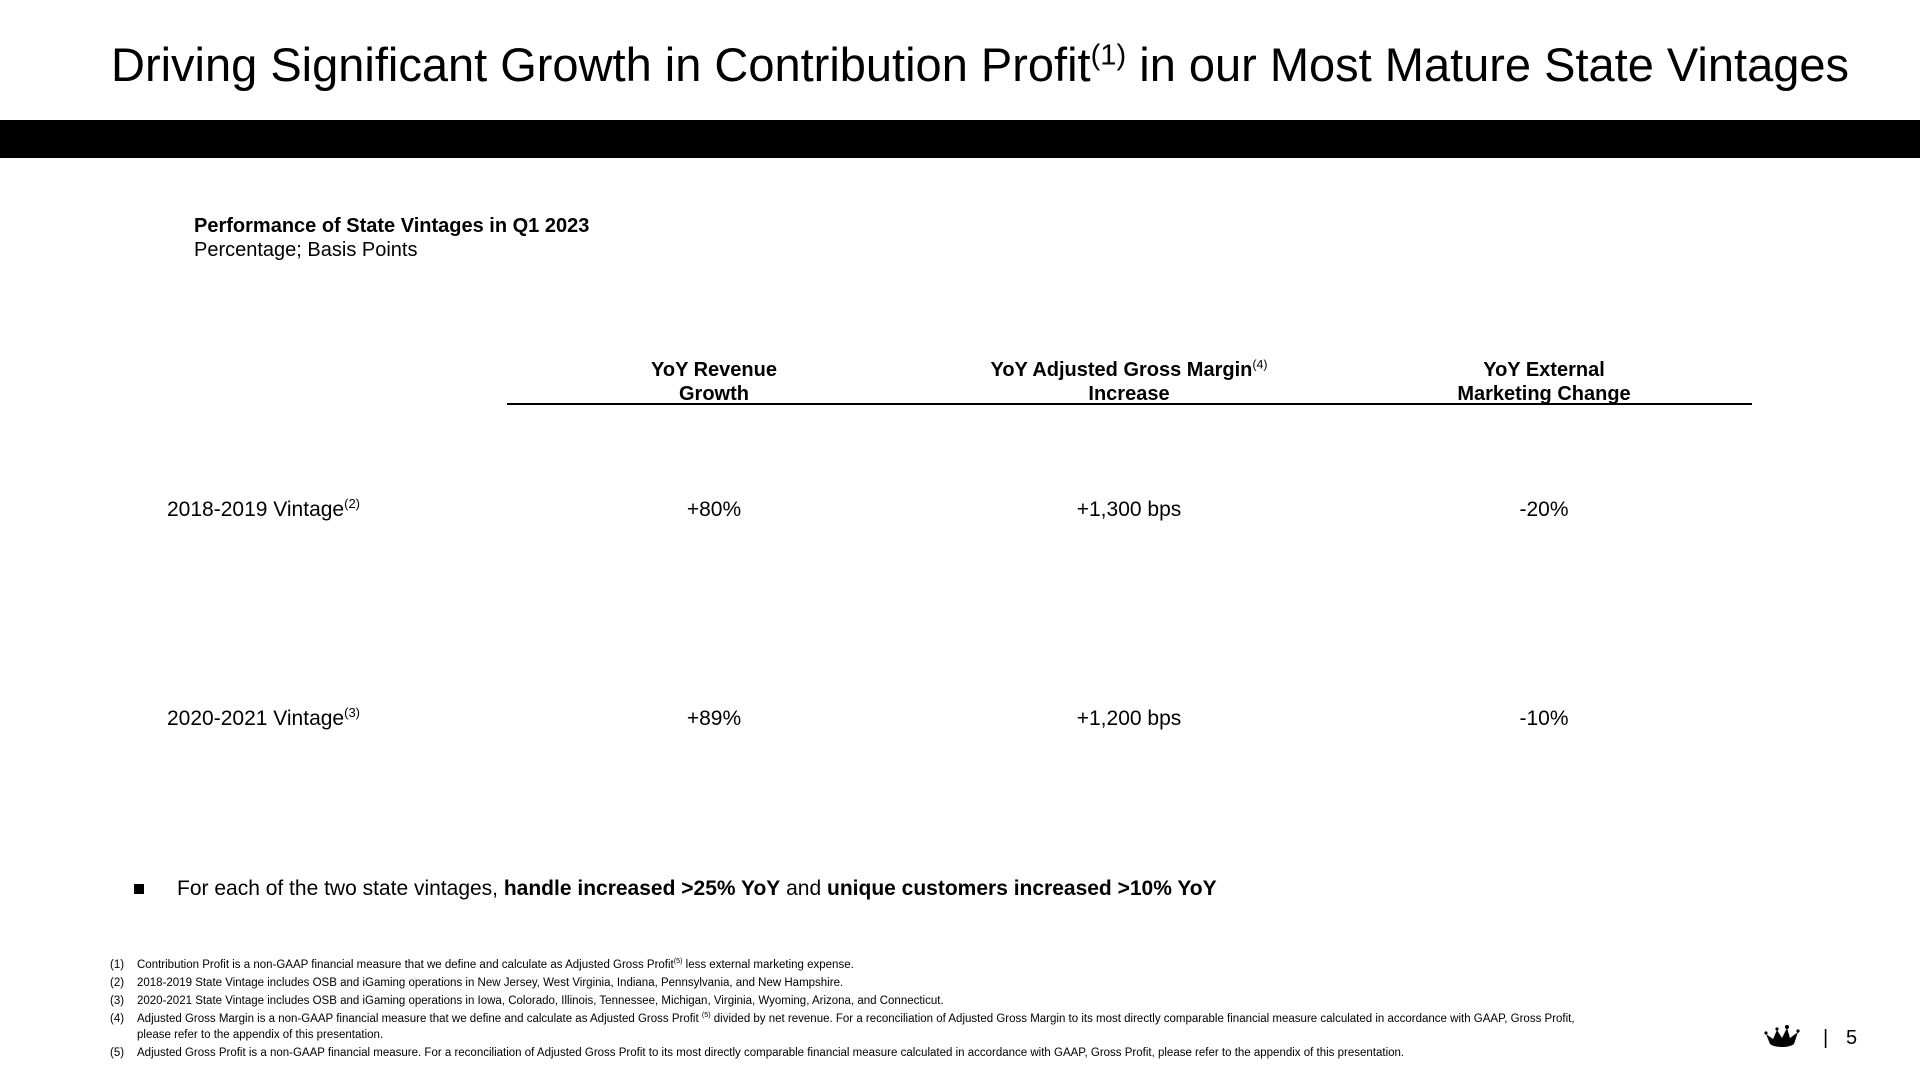 The height and width of the screenshot is (1080, 1920). Describe the element at coordinates (264, 508) in the screenshot. I see `row-label-2018-2019: 2018-2019 Vintage(2)` at that location.